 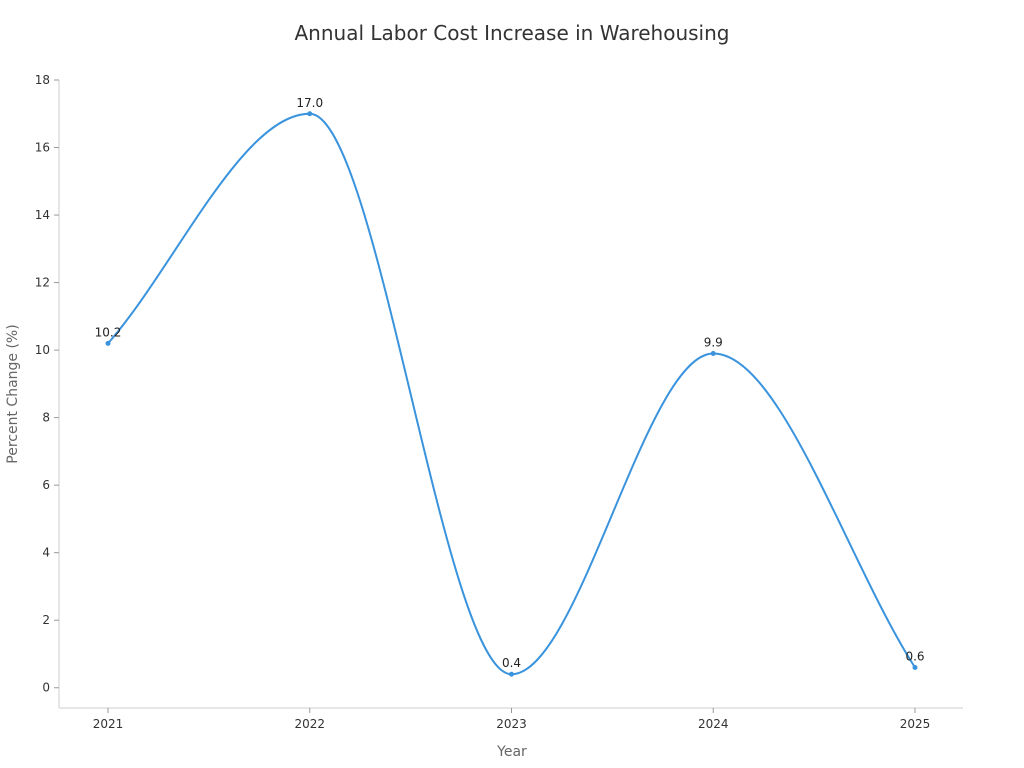 What do you see at coordinates (42, 350) in the screenshot?
I see `y-tick-label: 10` at bounding box center [42, 350].